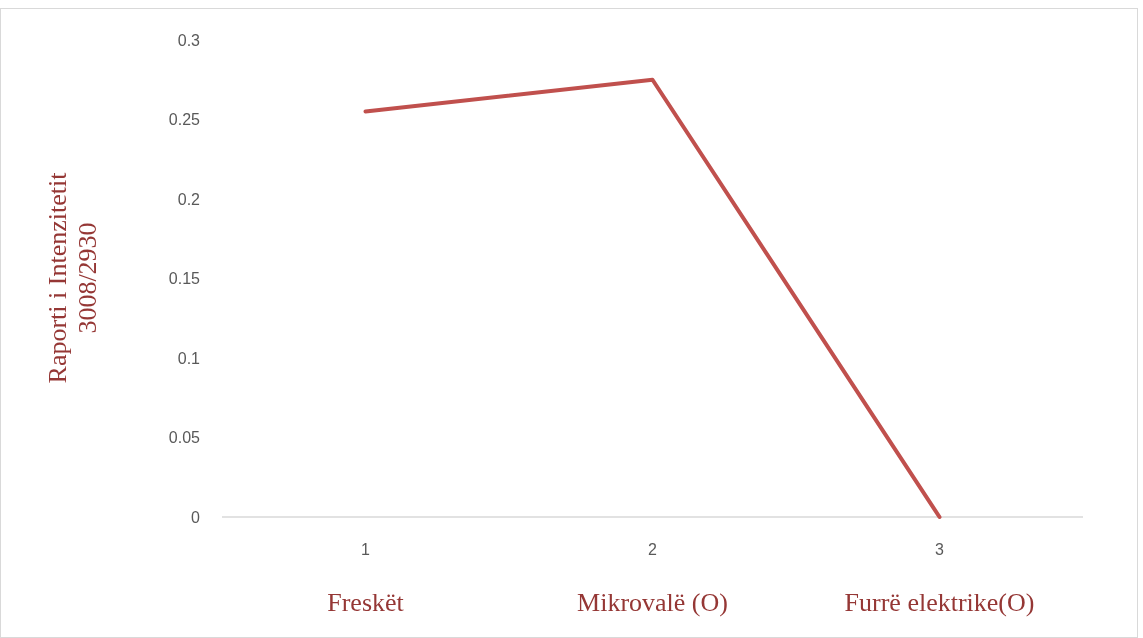 The width and height of the screenshot is (1143, 638). I want to click on y-tick-label: 0.15, so click(184, 279).